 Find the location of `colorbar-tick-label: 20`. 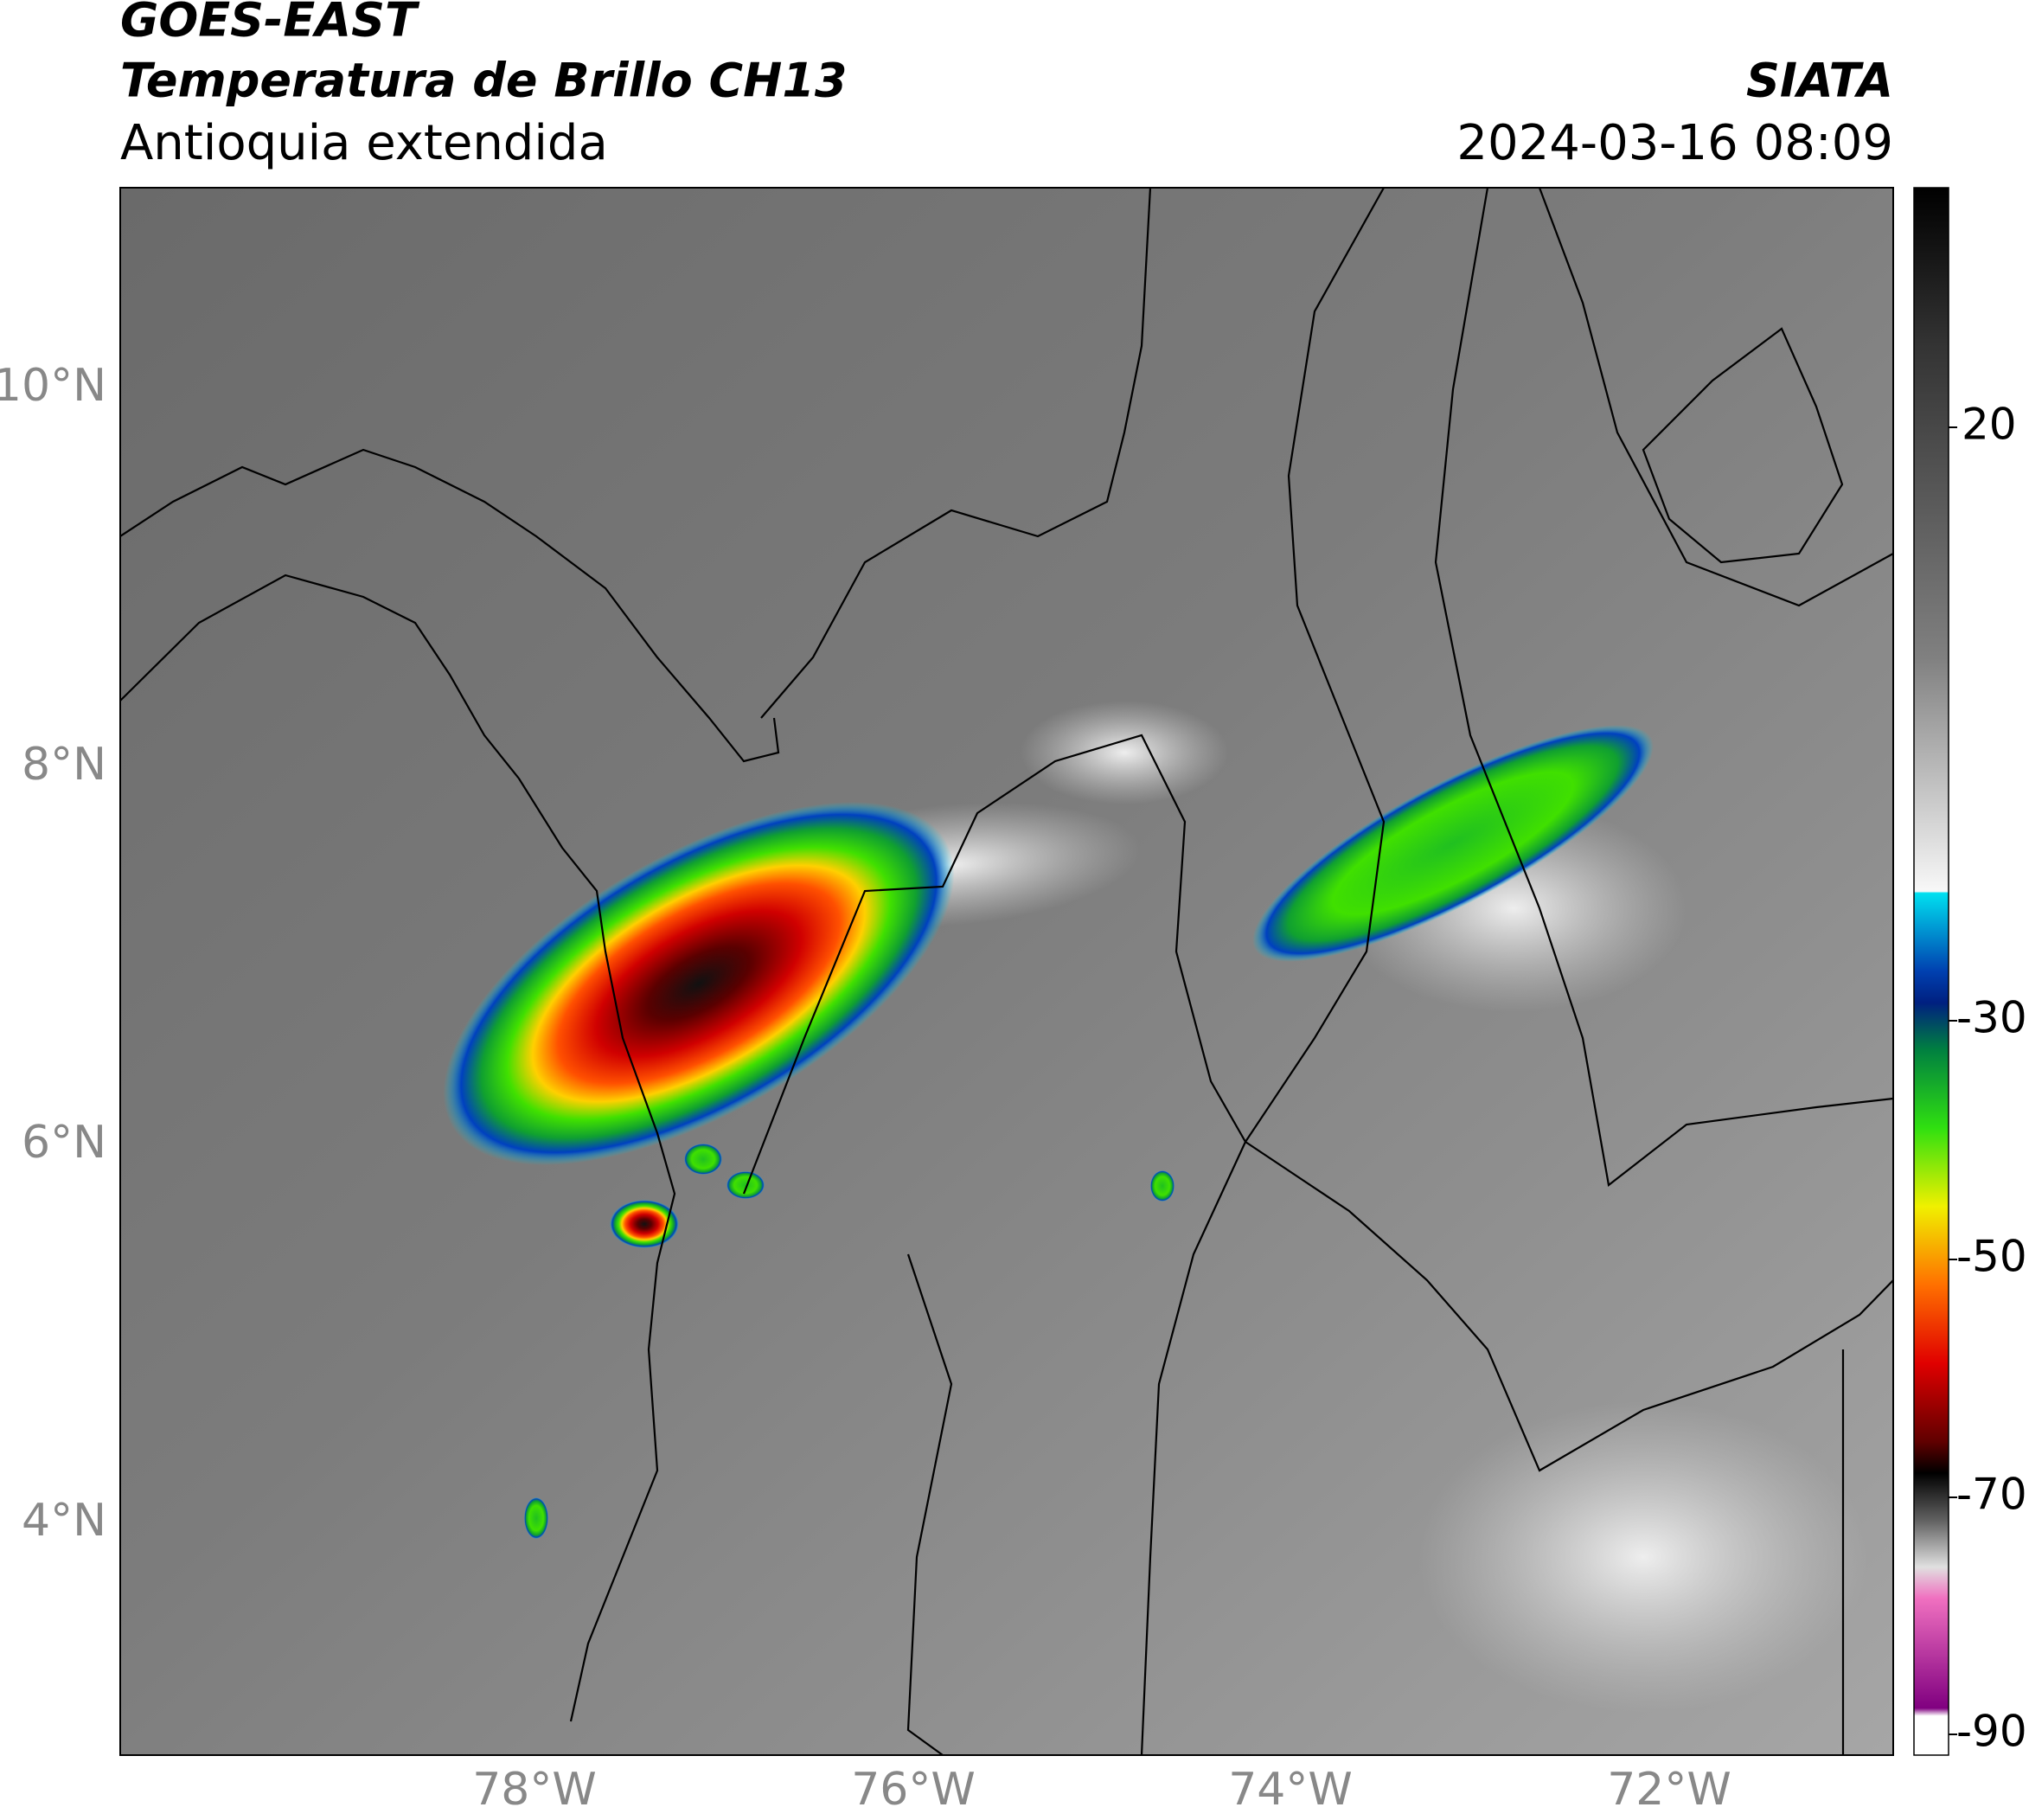

colorbar-tick-label: 20 is located at coordinates (1989, 425).